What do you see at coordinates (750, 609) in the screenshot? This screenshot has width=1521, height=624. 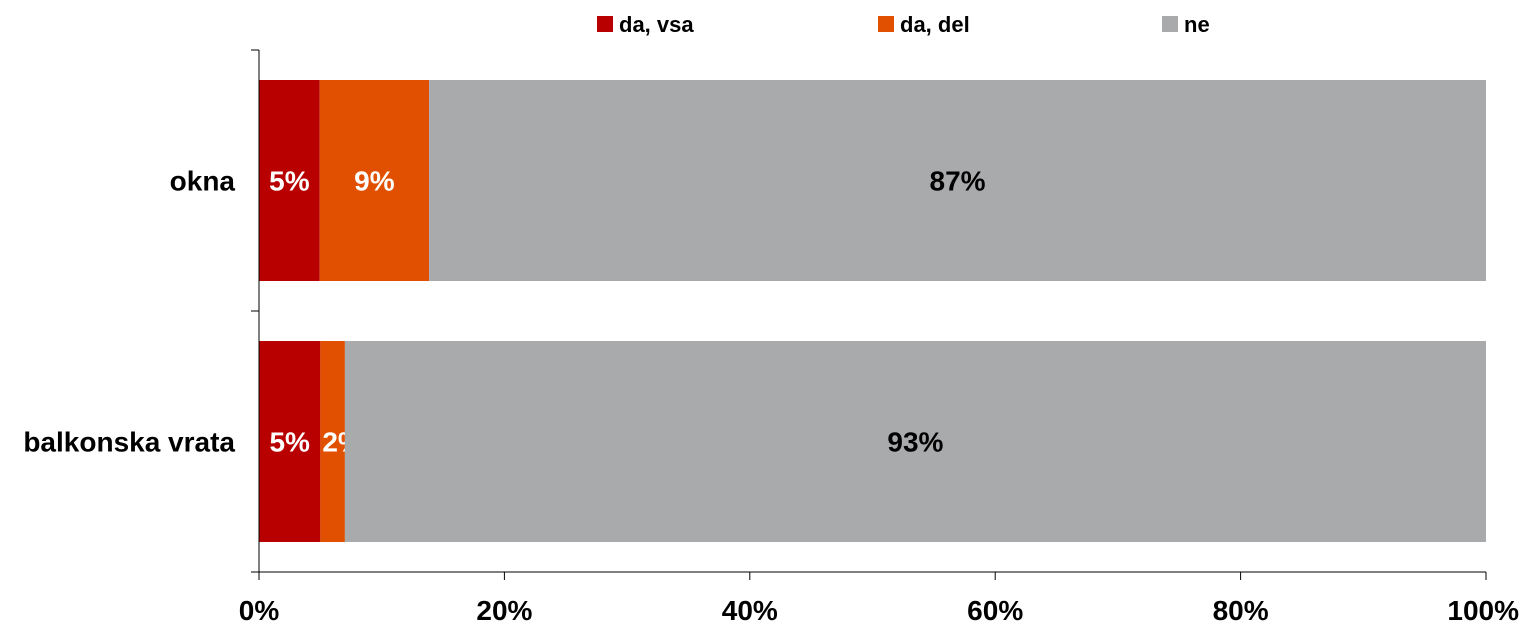 I see `x-tick-label: 40%` at bounding box center [750, 609].